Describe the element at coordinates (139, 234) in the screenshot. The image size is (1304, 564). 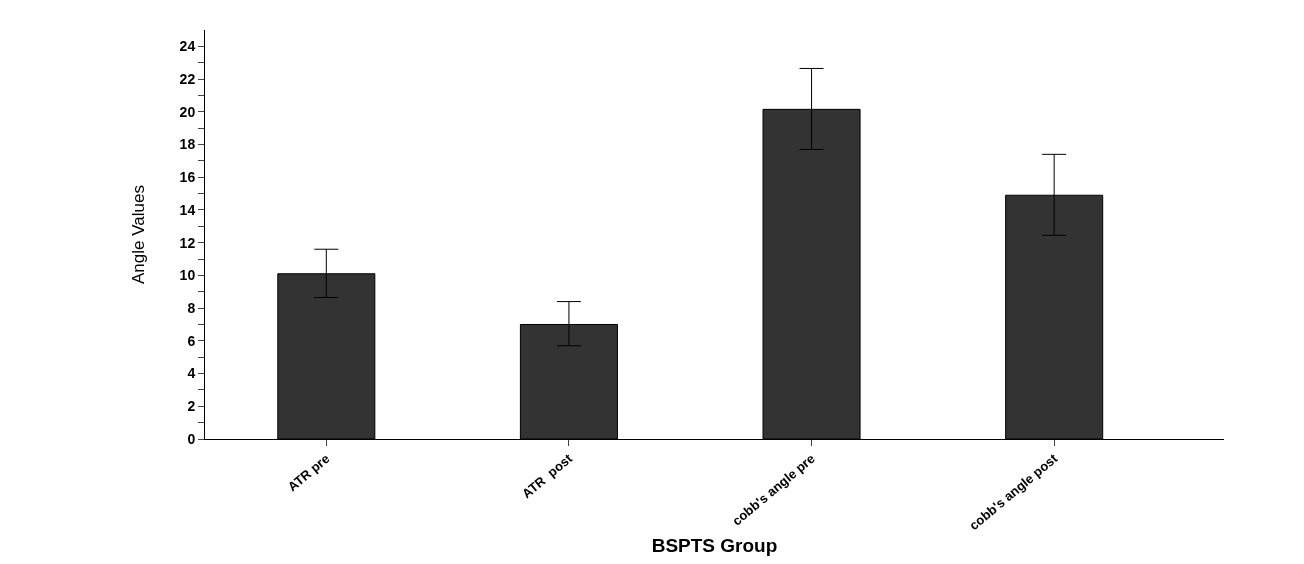
I see `y-axis-title: Angle Values` at that location.